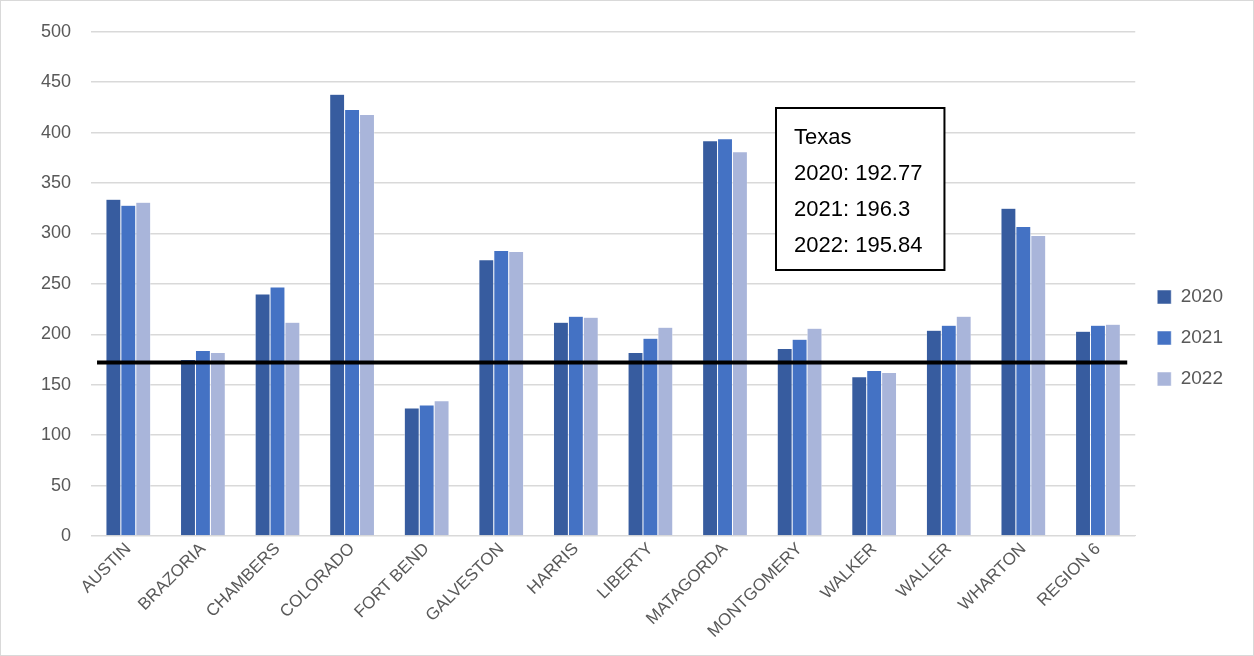 The width and height of the screenshot is (1254, 656). What do you see at coordinates (56, 434) in the screenshot?
I see `y-tick-label: 100` at bounding box center [56, 434].